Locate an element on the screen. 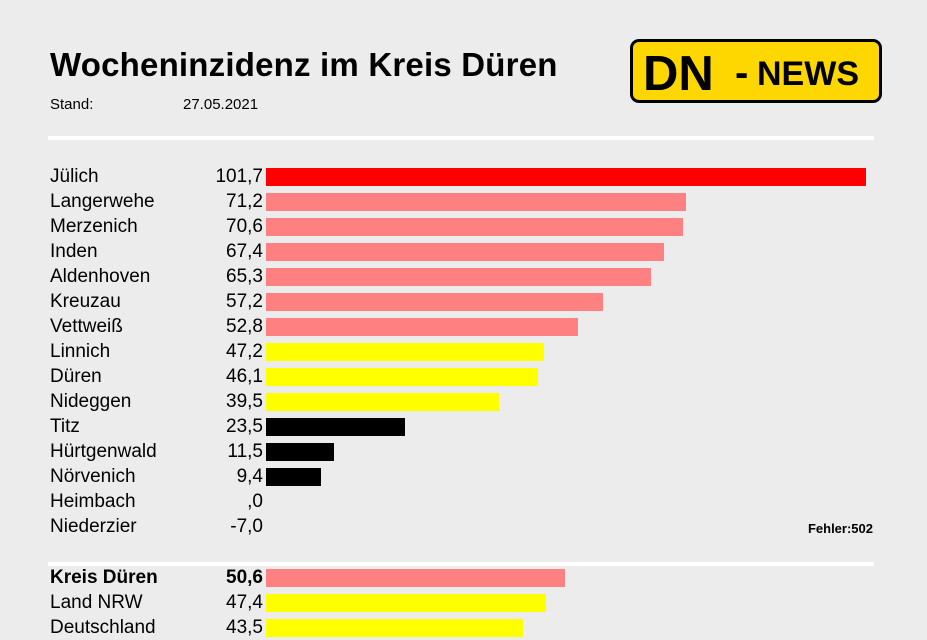  municipality-value-label: 67,4 is located at coordinates (244, 251).